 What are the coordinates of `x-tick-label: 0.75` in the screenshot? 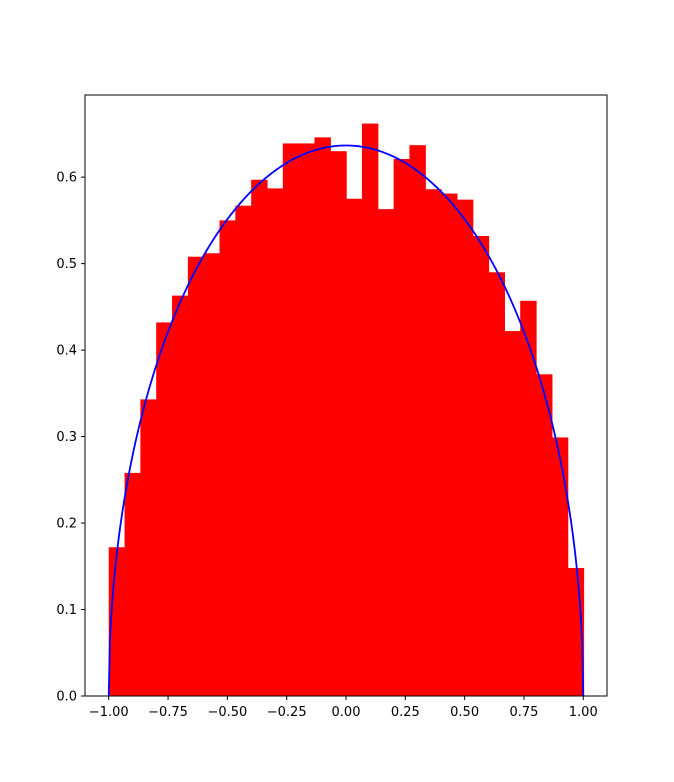 It's located at (523, 712).